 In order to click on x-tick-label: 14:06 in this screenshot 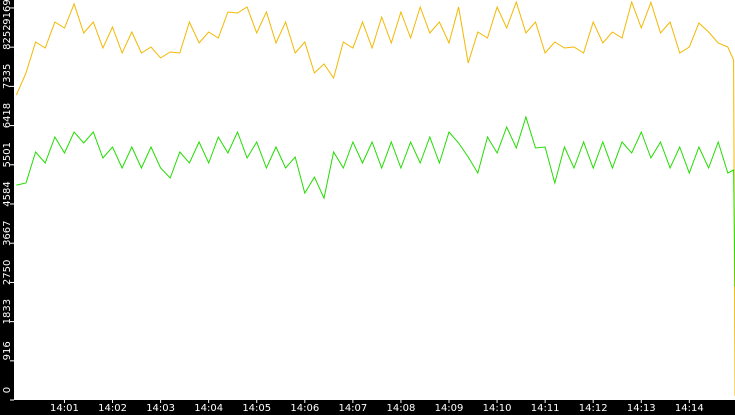, I will do `click(304, 408)`.